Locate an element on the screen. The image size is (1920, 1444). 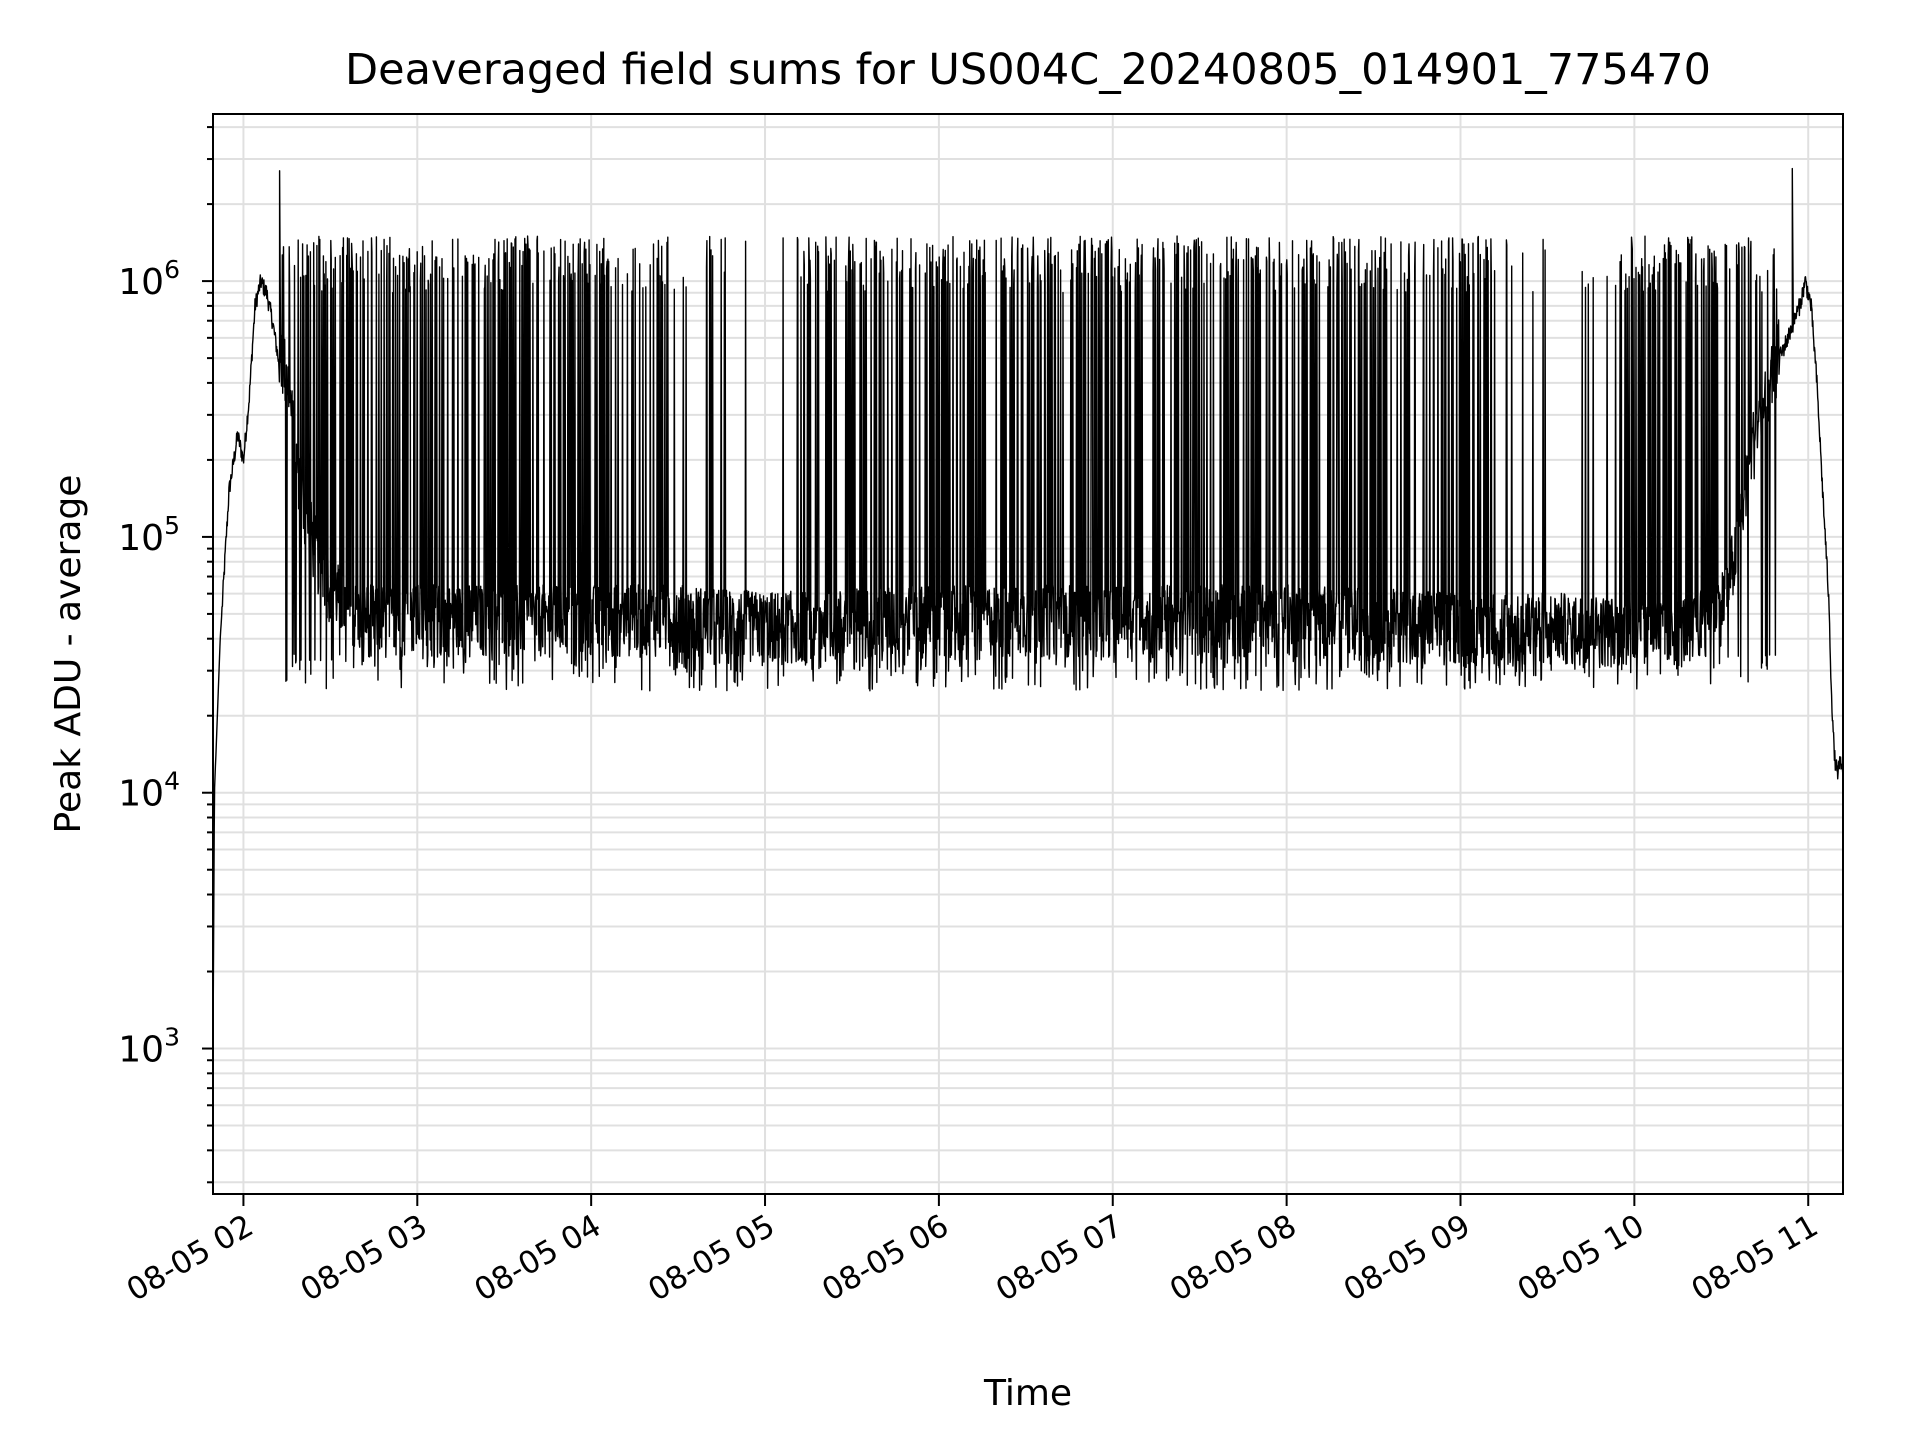
y-tick-label: 10⁶ is located at coordinates (149, 279).